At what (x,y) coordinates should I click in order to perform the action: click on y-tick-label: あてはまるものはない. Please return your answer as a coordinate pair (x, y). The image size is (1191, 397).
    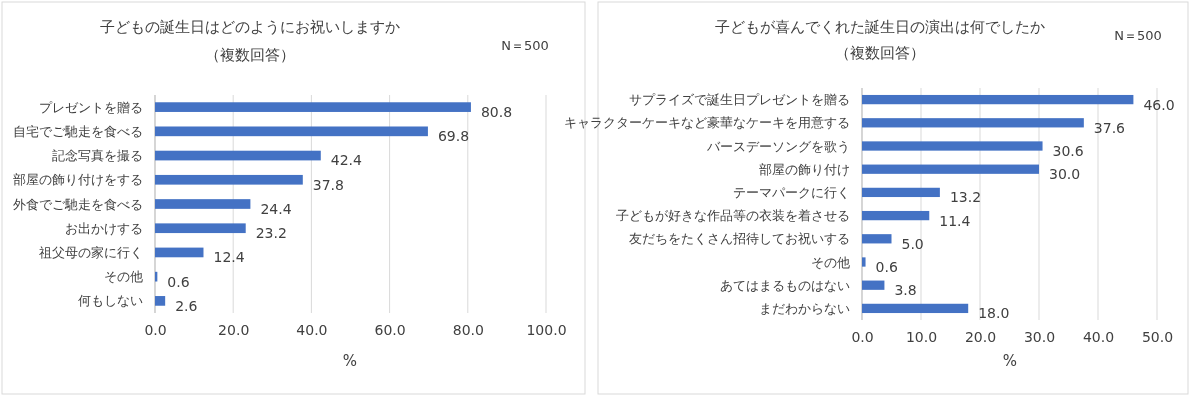
    Looking at the image, I should click on (785, 285).